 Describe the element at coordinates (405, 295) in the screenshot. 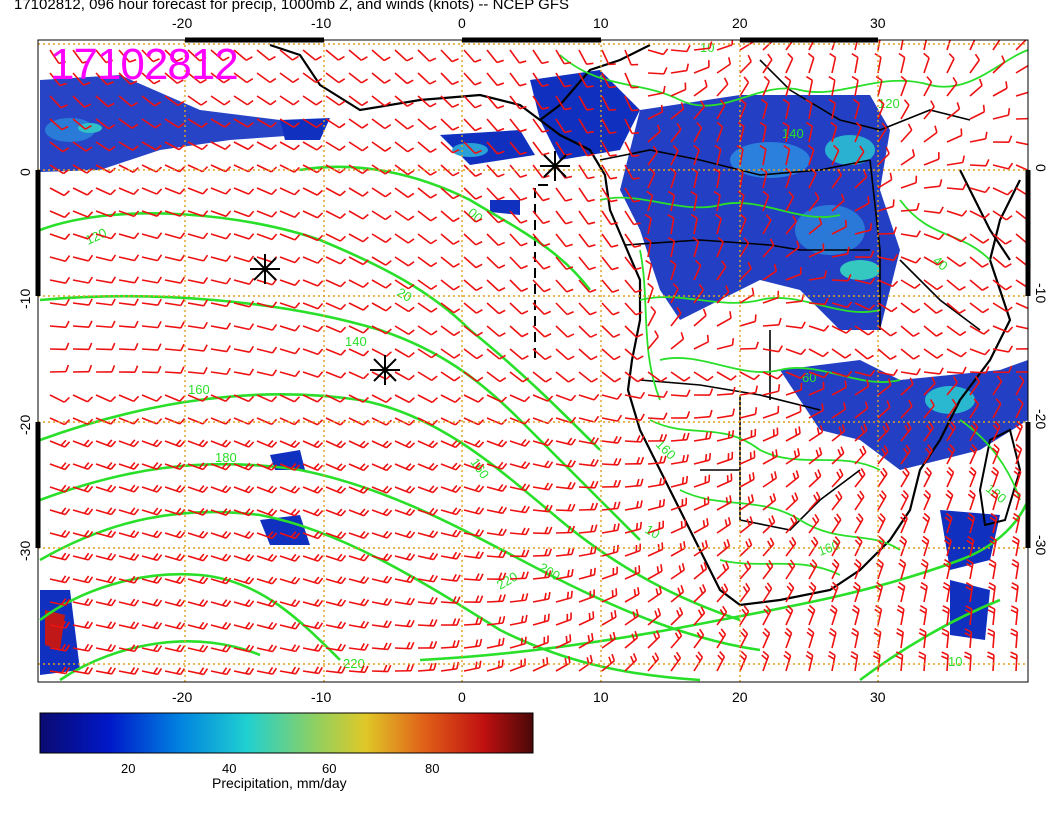

I see `contour-label: 20` at that location.